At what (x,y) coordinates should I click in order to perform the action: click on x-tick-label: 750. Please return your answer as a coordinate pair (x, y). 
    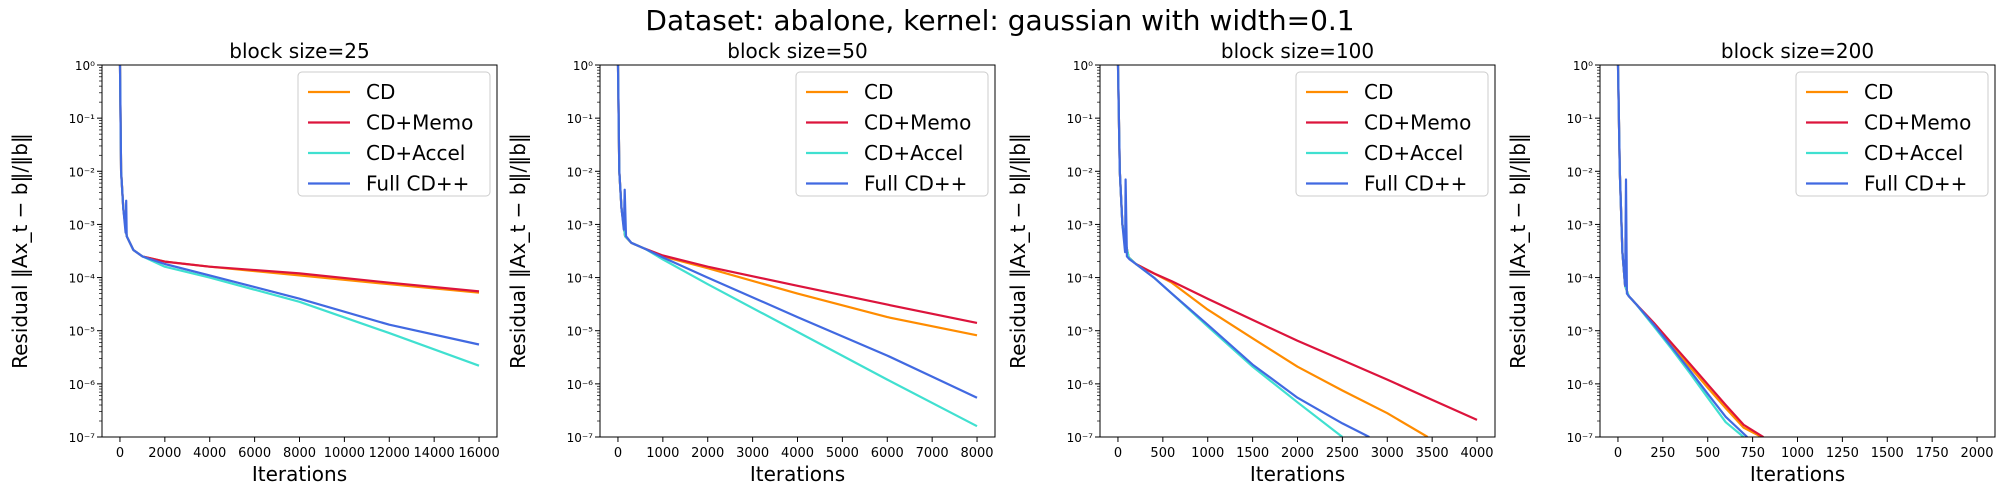
    Looking at the image, I should click on (1752, 453).